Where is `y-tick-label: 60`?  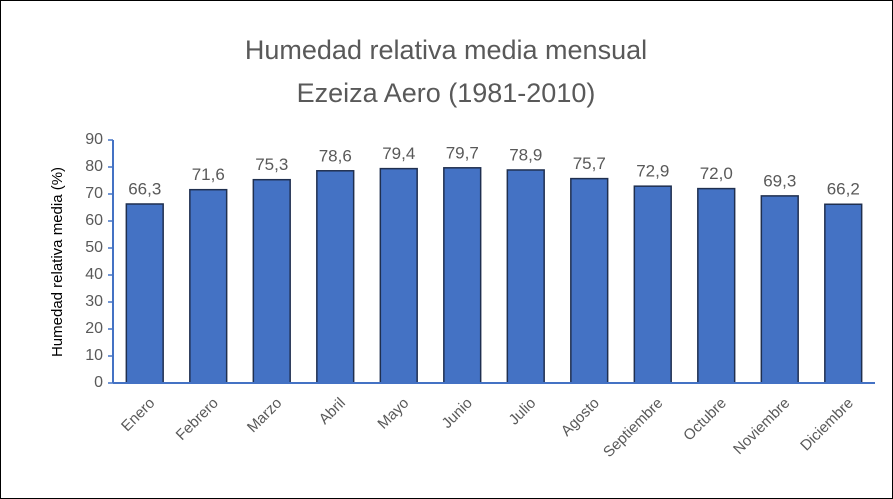 y-tick-label: 60 is located at coordinates (94, 220).